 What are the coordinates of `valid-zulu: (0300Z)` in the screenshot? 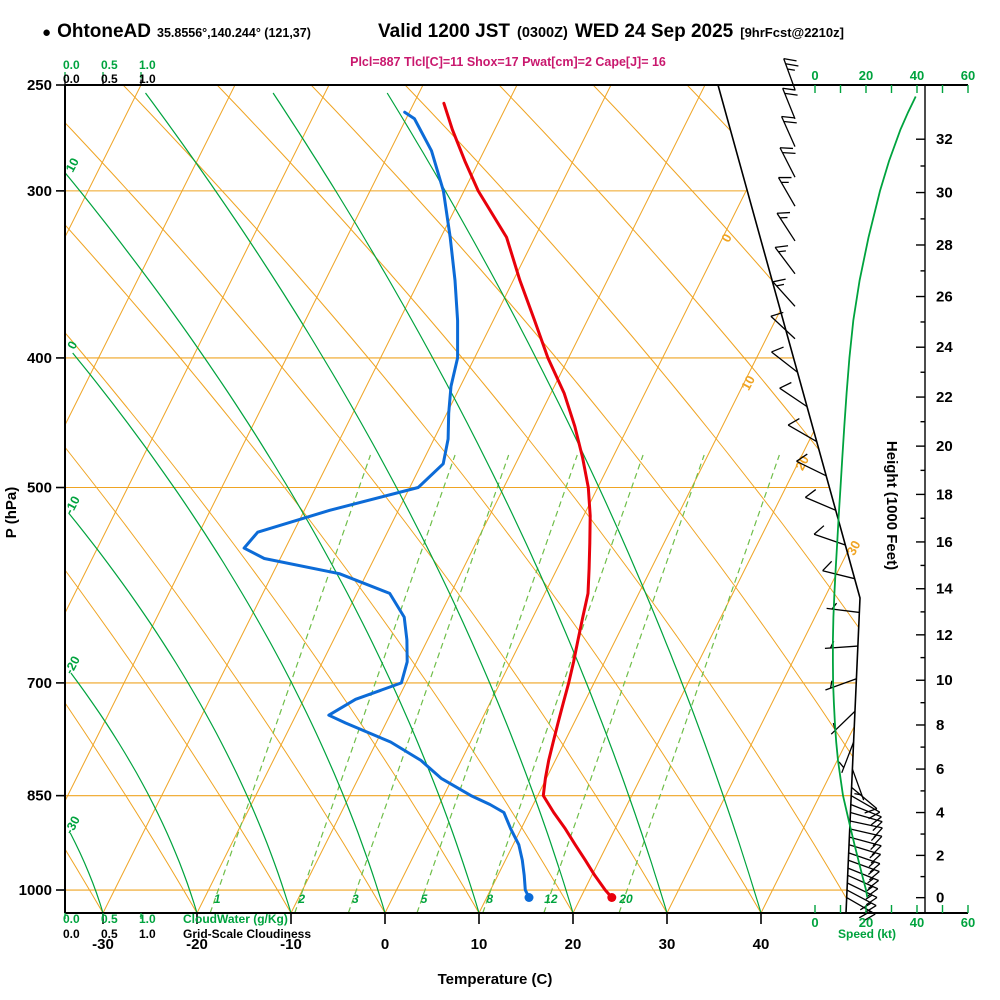 It's located at (542, 33).